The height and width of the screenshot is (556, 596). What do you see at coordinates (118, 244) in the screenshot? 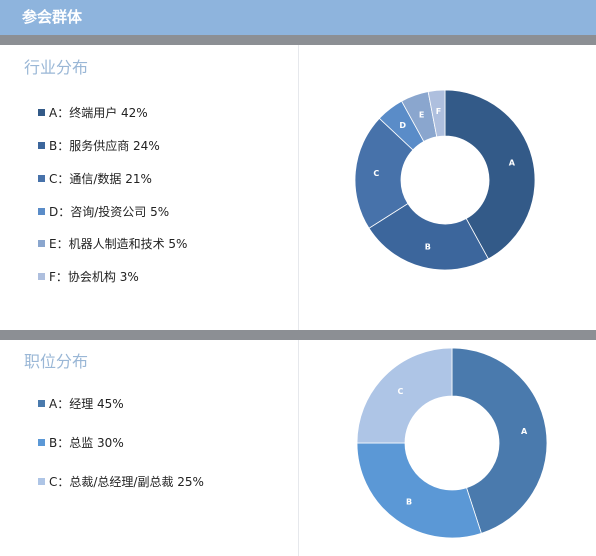
I see `legend-label: E：机器人制造和技术 5%` at bounding box center [118, 244].